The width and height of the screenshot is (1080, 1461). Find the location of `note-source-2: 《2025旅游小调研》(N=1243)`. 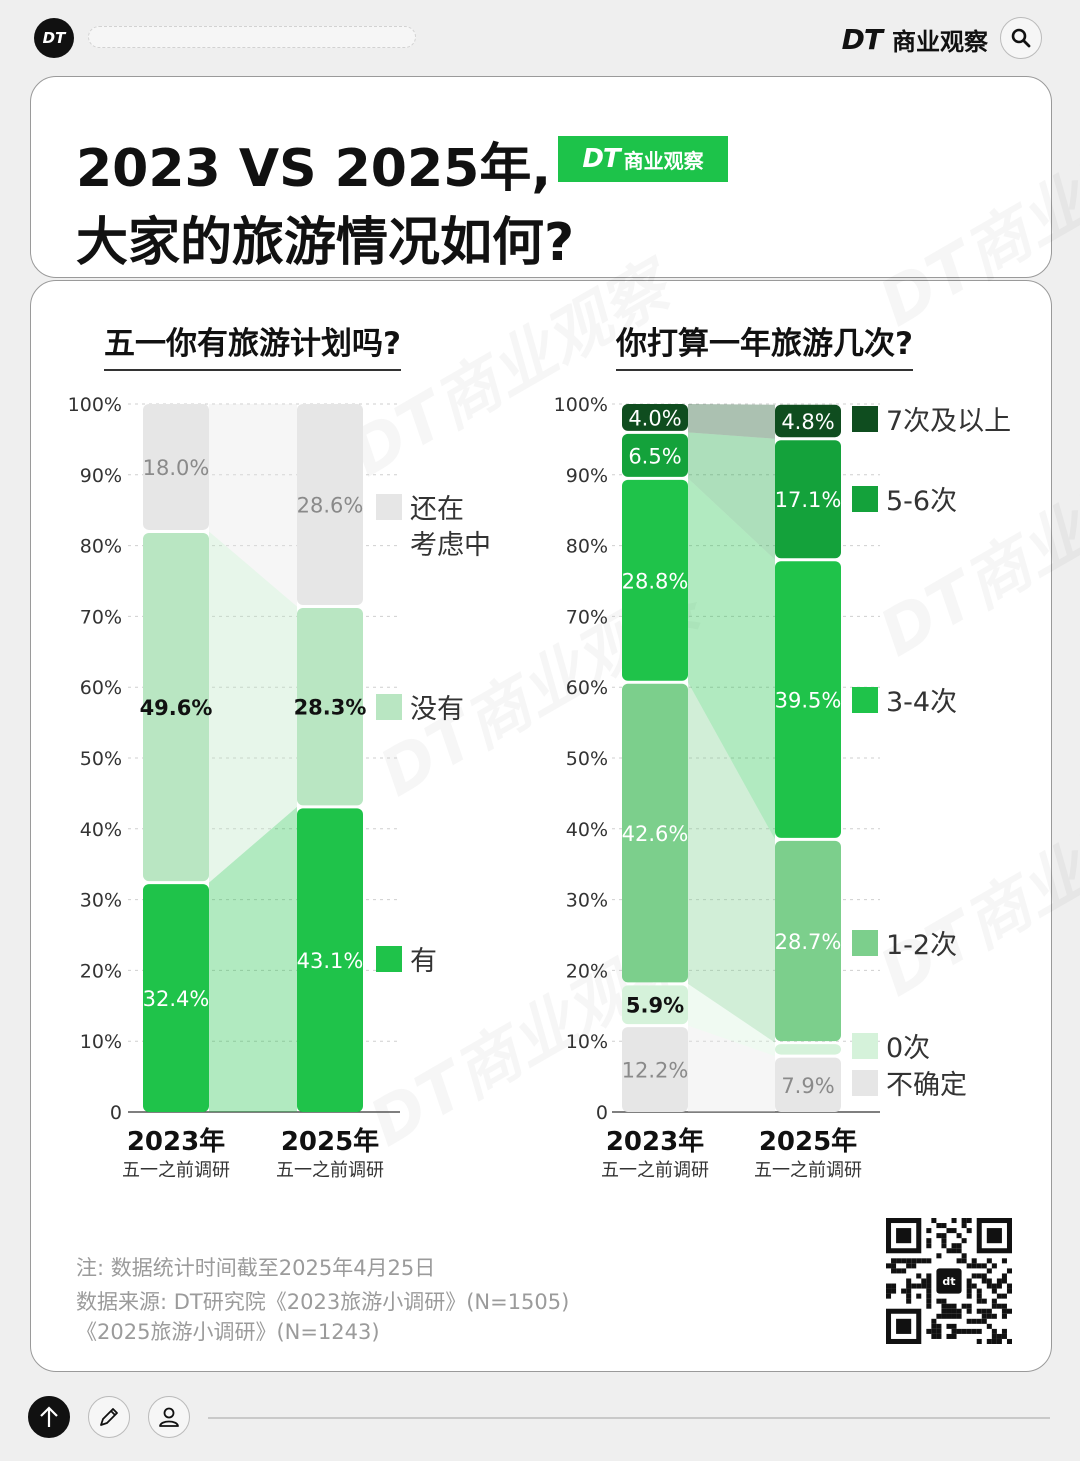

note-source-2: 《2025旅游小调研》(N=1243) is located at coordinates (228, 1332).